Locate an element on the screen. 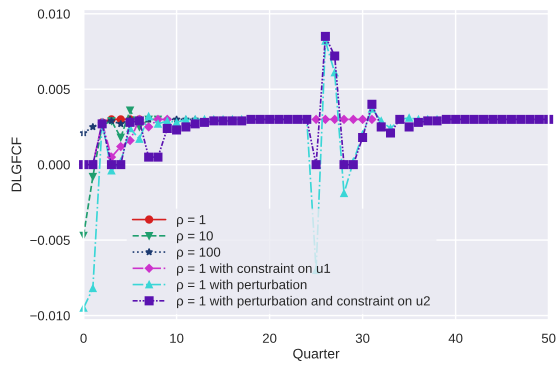 The width and height of the screenshot is (557, 370). legend-label: ρ = 1 with perturbation is located at coordinates (241, 286).